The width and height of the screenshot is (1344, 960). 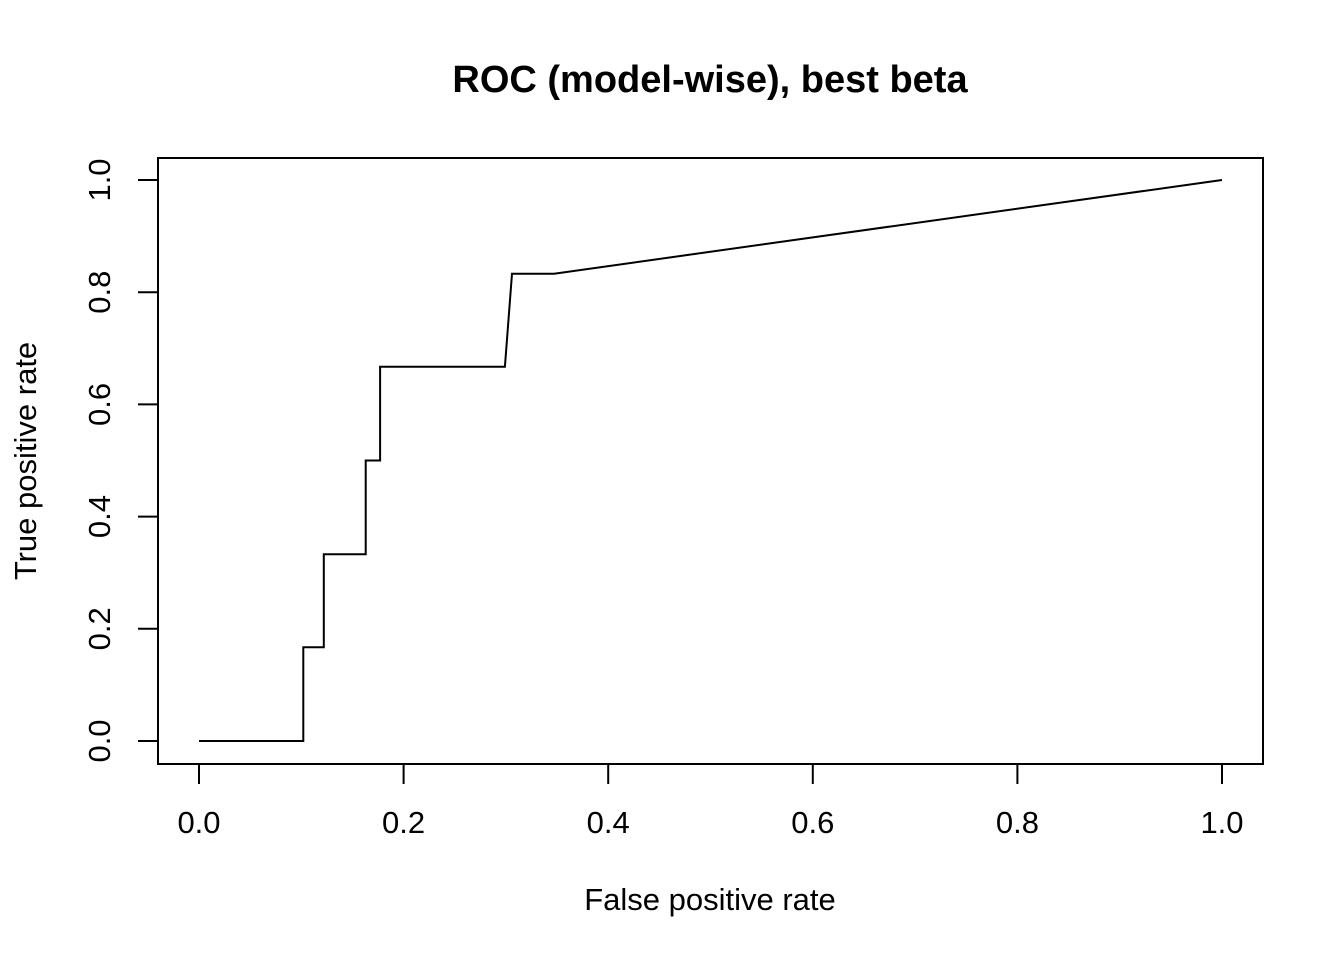 What do you see at coordinates (198, 822) in the screenshot?
I see `x-tick-label: 0.0` at bounding box center [198, 822].